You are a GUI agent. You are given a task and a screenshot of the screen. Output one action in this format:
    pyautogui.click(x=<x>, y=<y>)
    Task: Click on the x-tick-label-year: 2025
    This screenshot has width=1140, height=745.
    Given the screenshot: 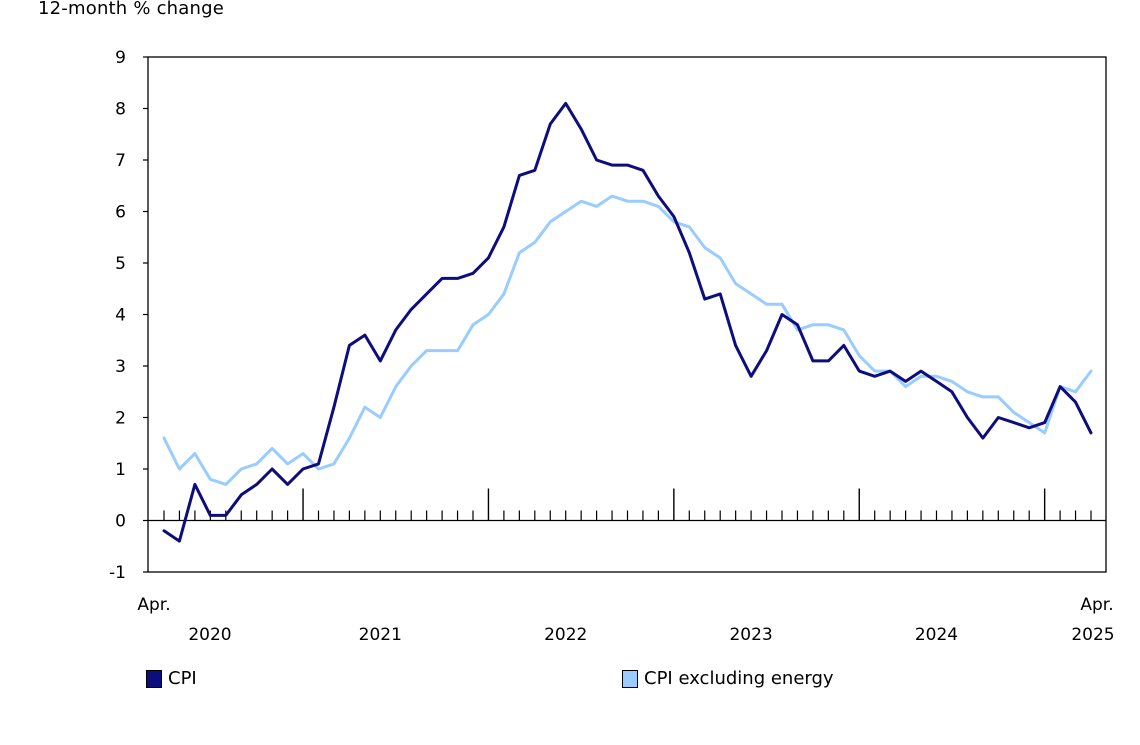 What is the action you would take?
    pyautogui.click(x=1092, y=635)
    